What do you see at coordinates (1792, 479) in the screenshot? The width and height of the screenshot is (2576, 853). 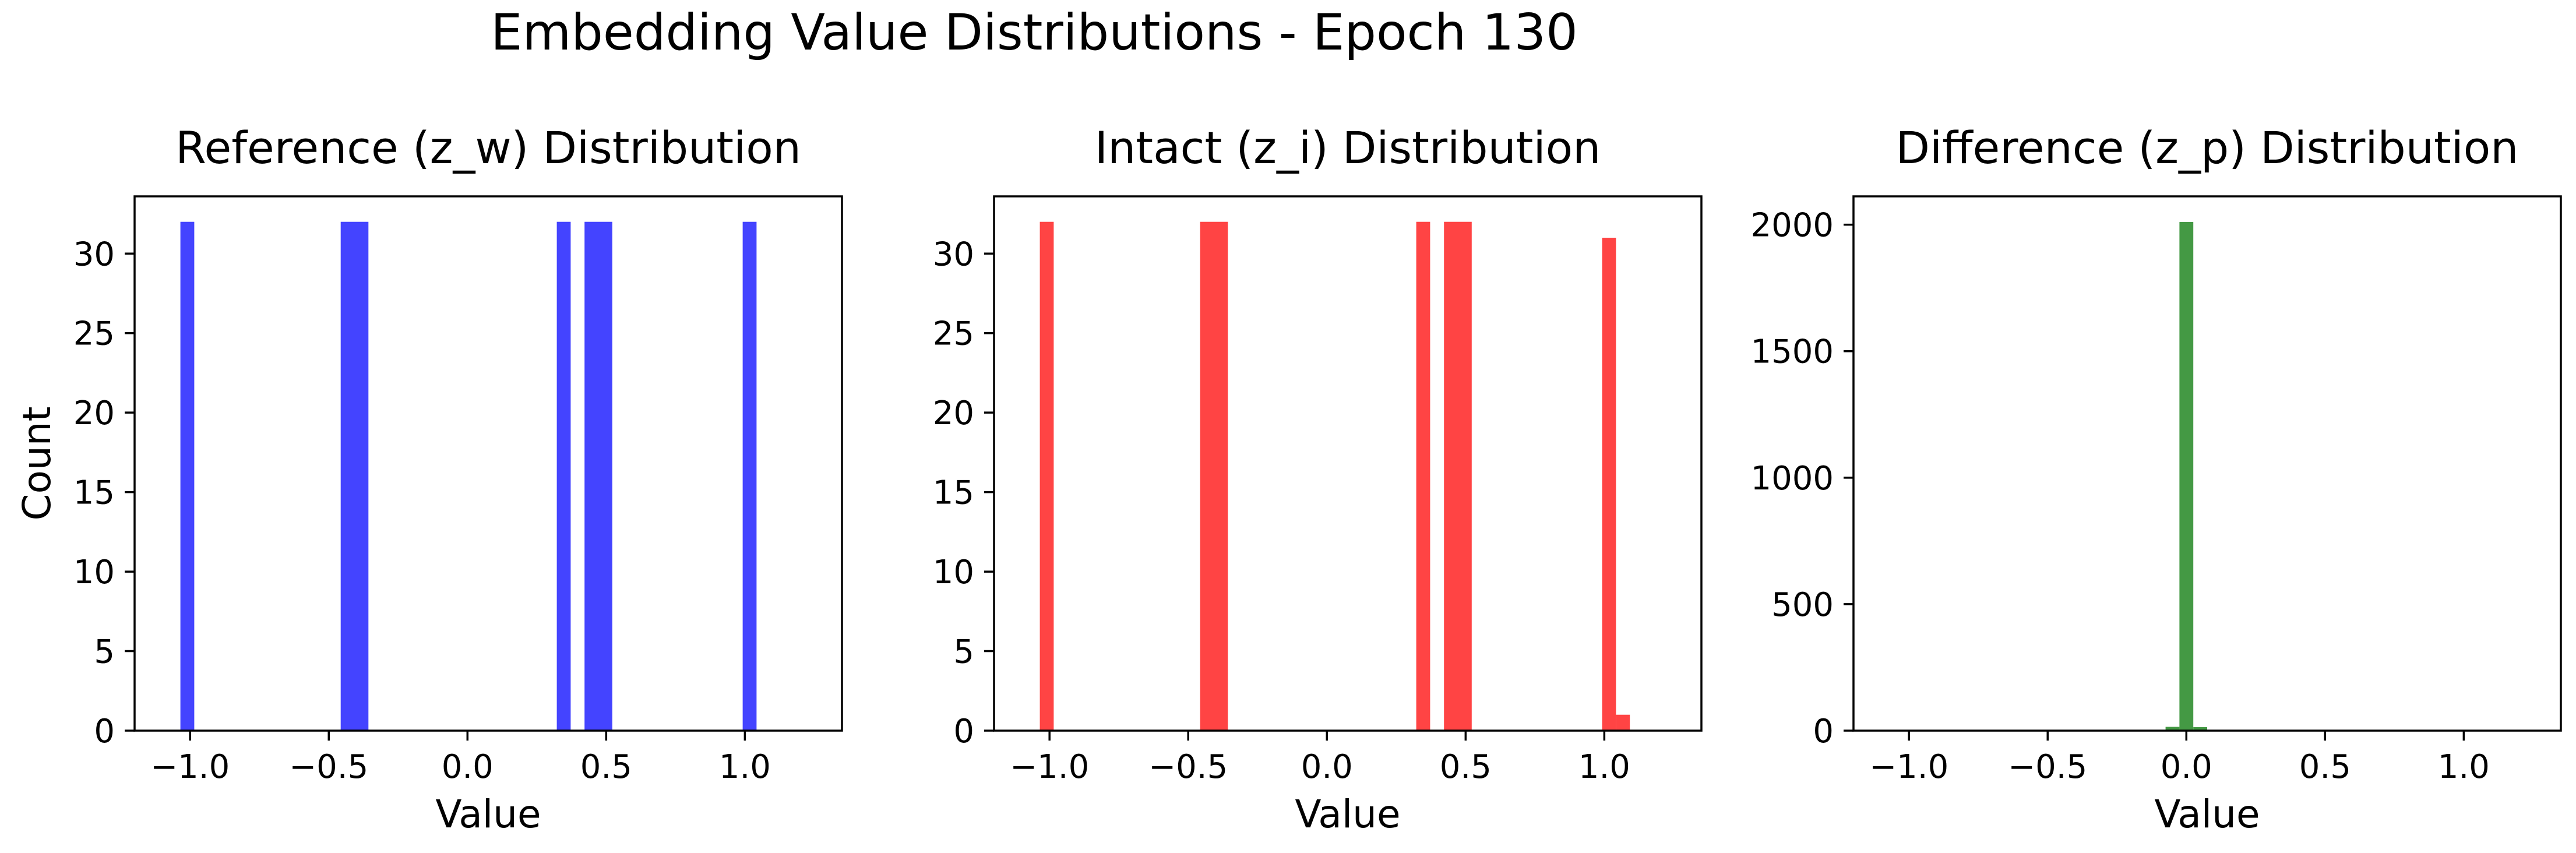 I see `y-tick-label: 1000` at bounding box center [1792, 479].